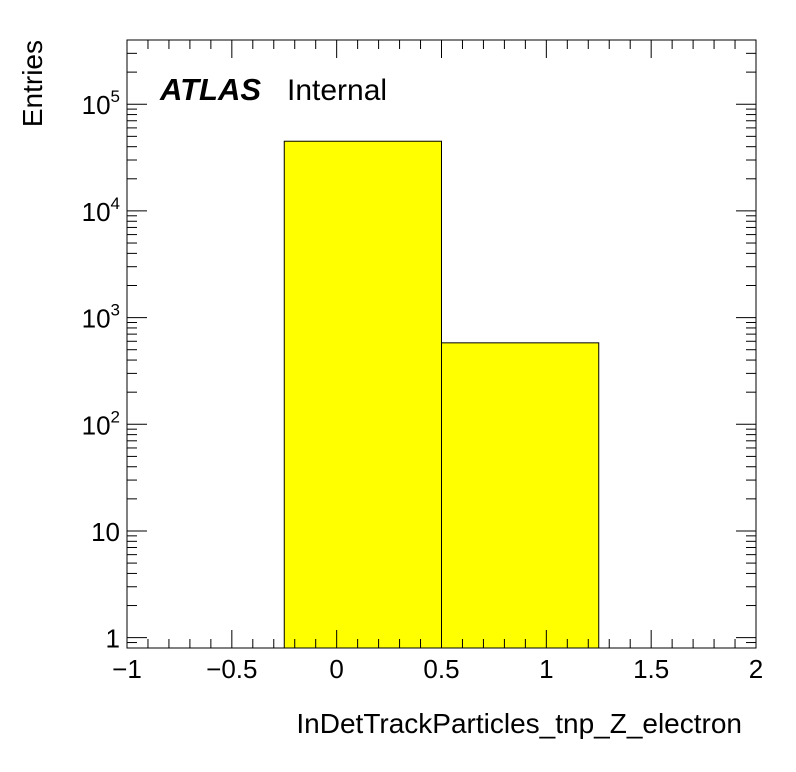  I want to click on x-tick-label: 0.5, so click(441, 669).